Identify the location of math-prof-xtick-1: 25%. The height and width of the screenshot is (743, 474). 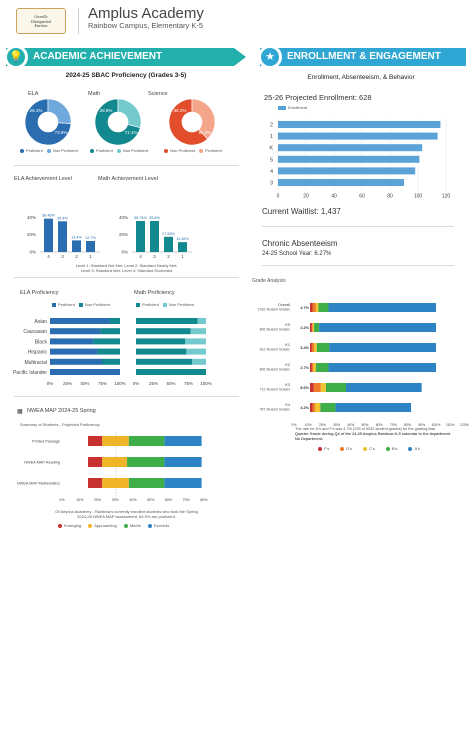
(153, 383).